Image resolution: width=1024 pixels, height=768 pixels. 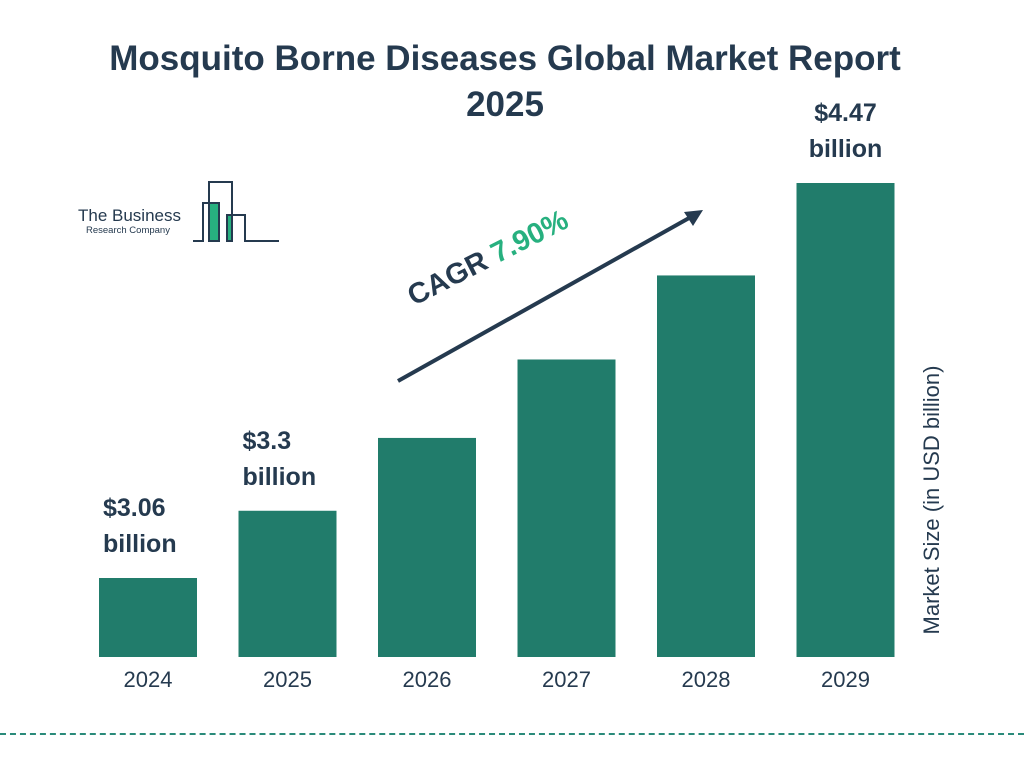 I want to click on bar-2029, so click(x=845, y=420).